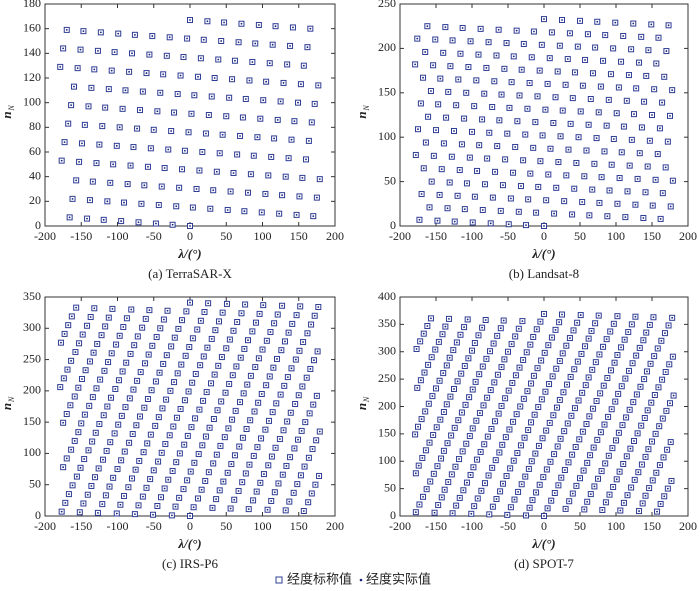 This screenshot has width=700, height=591. Describe the element at coordinates (544, 273) in the screenshot. I see `caption: (b) Landsat-8` at that location.